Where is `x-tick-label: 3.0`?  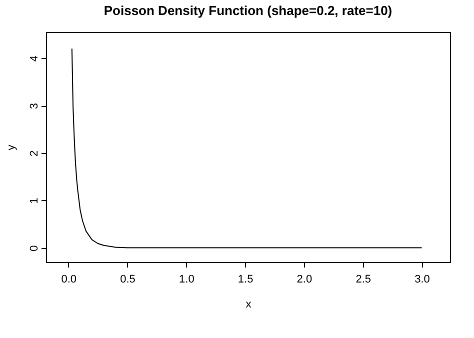
x-tick-label: 3.0 is located at coordinates (422, 280).